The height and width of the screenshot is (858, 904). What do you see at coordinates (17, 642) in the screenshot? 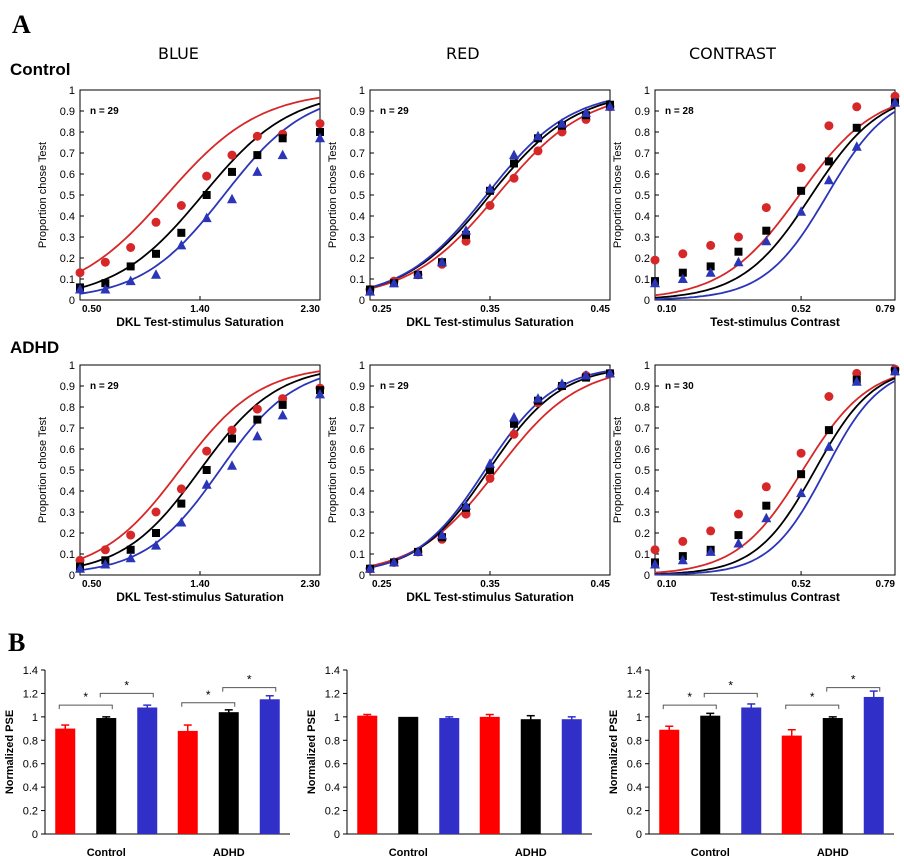
I see `panel-b-label: B` at bounding box center [17, 642].